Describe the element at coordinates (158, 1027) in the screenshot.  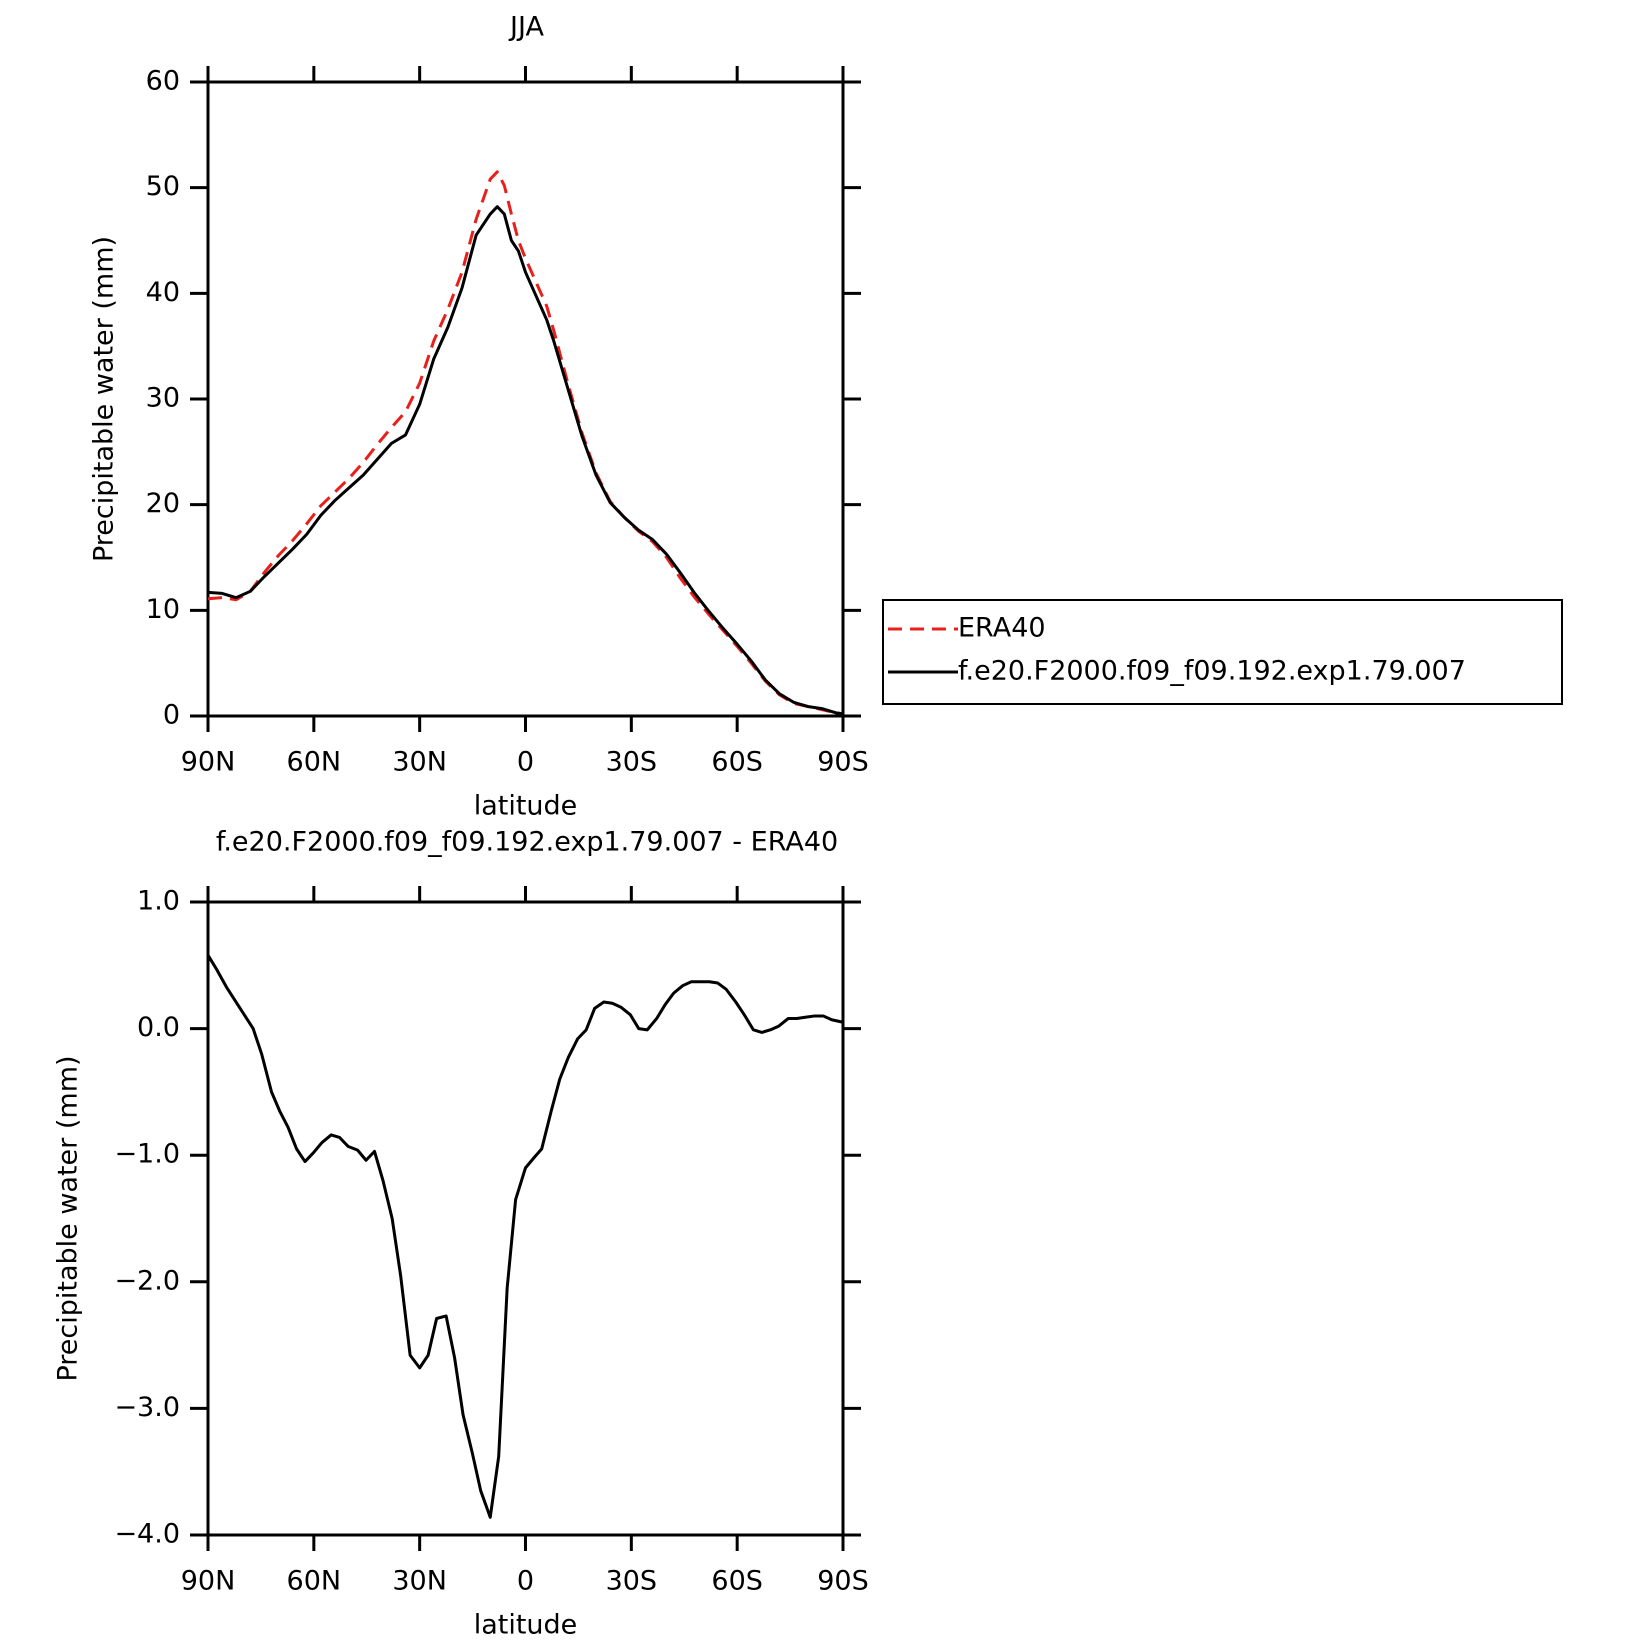
I see `y-tick-label: 0.0` at that location.